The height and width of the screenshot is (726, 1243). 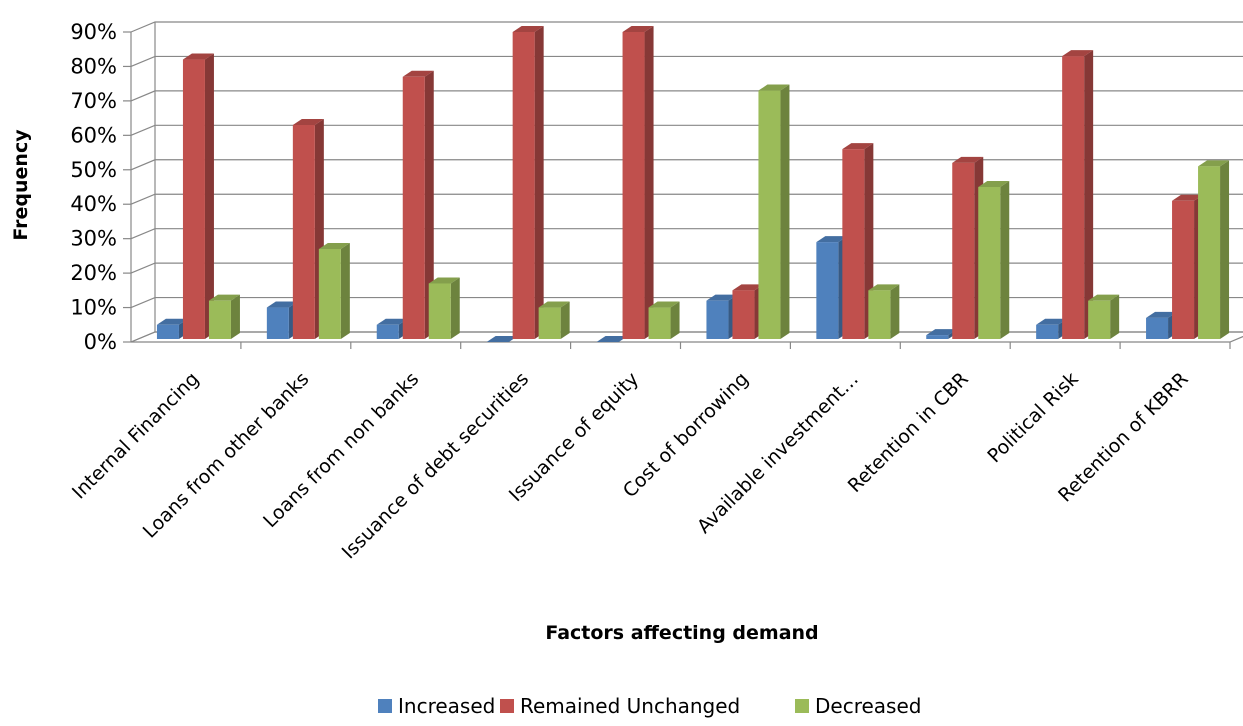 I want to click on bar-remained-unchanged-issuance-of-equity, so click(x=638, y=182).